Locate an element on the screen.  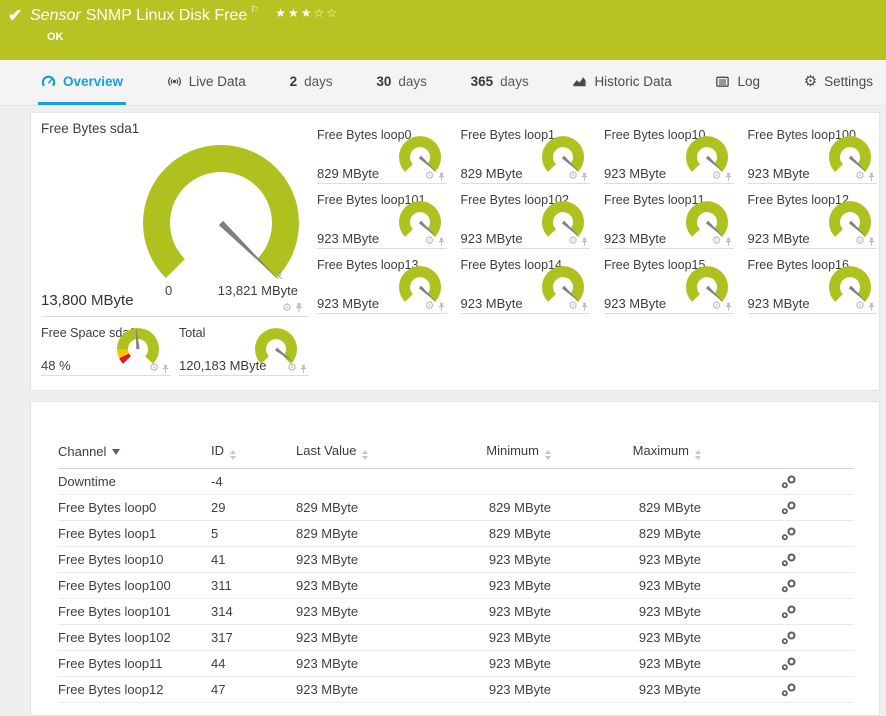
channel-value: 120,183 MByte is located at coordinates (223, 365).